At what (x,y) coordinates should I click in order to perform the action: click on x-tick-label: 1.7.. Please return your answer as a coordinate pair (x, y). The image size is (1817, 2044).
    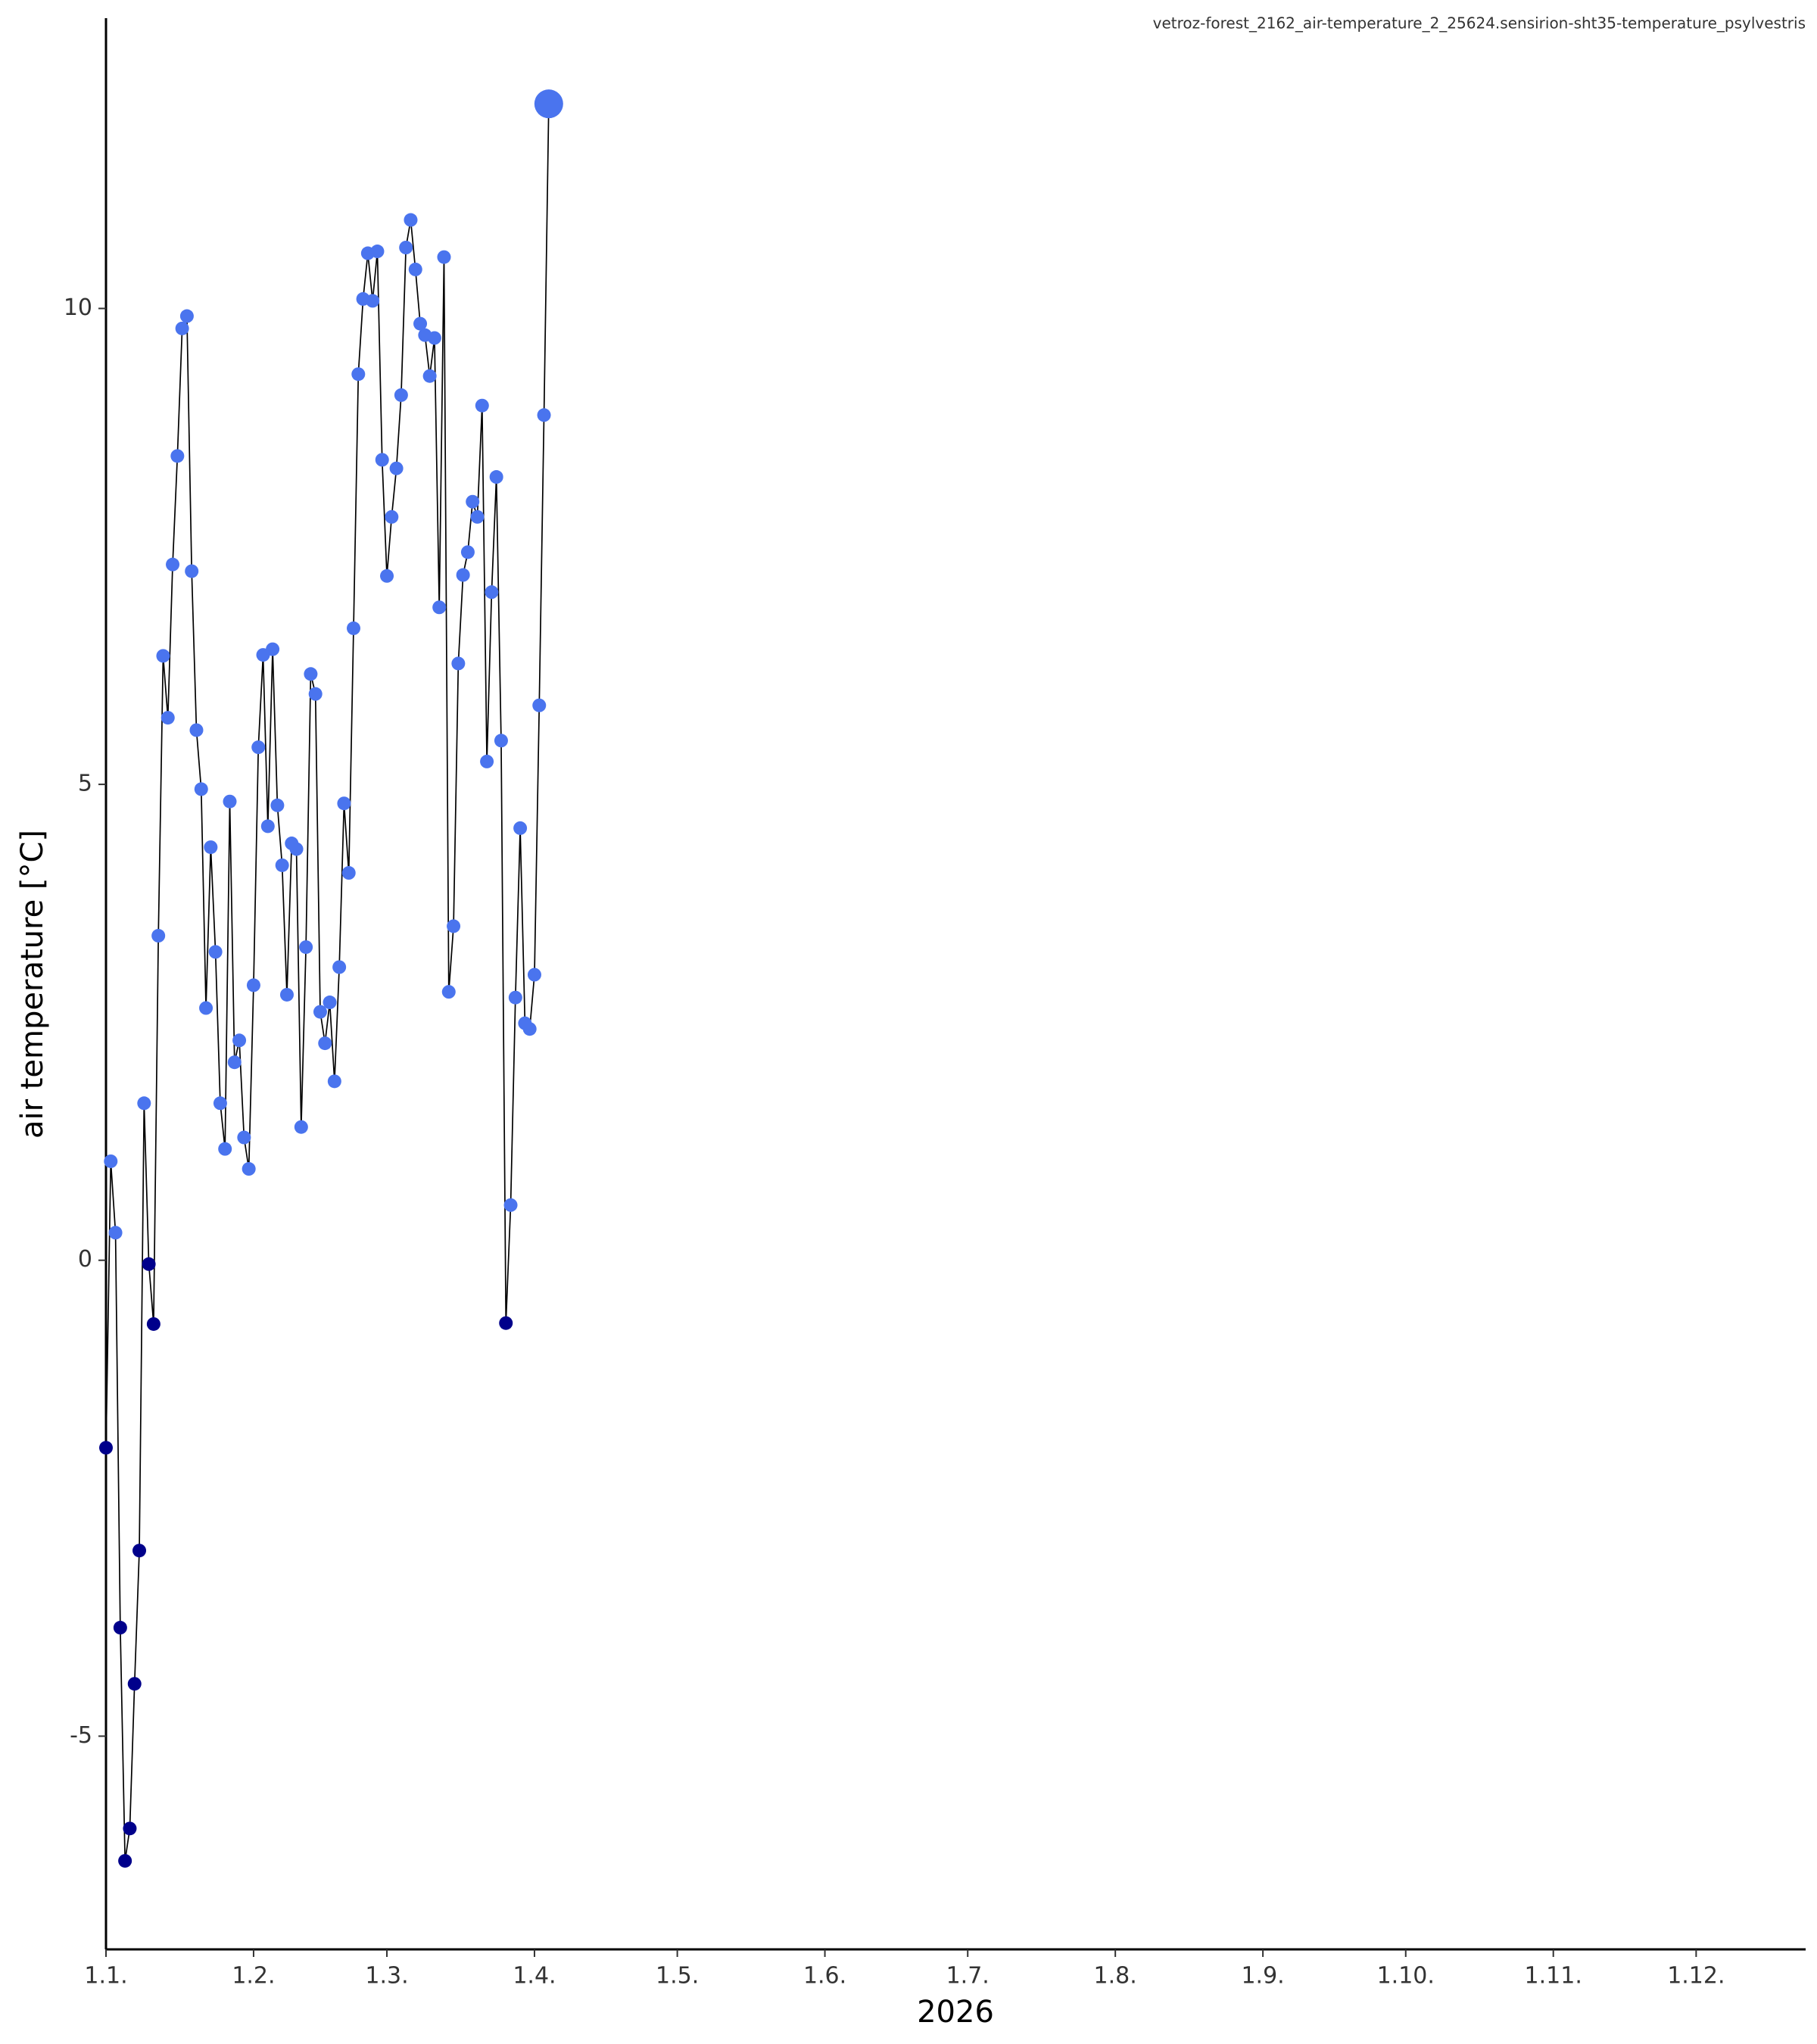
    Looking at the image, I should click on (968, 1976).